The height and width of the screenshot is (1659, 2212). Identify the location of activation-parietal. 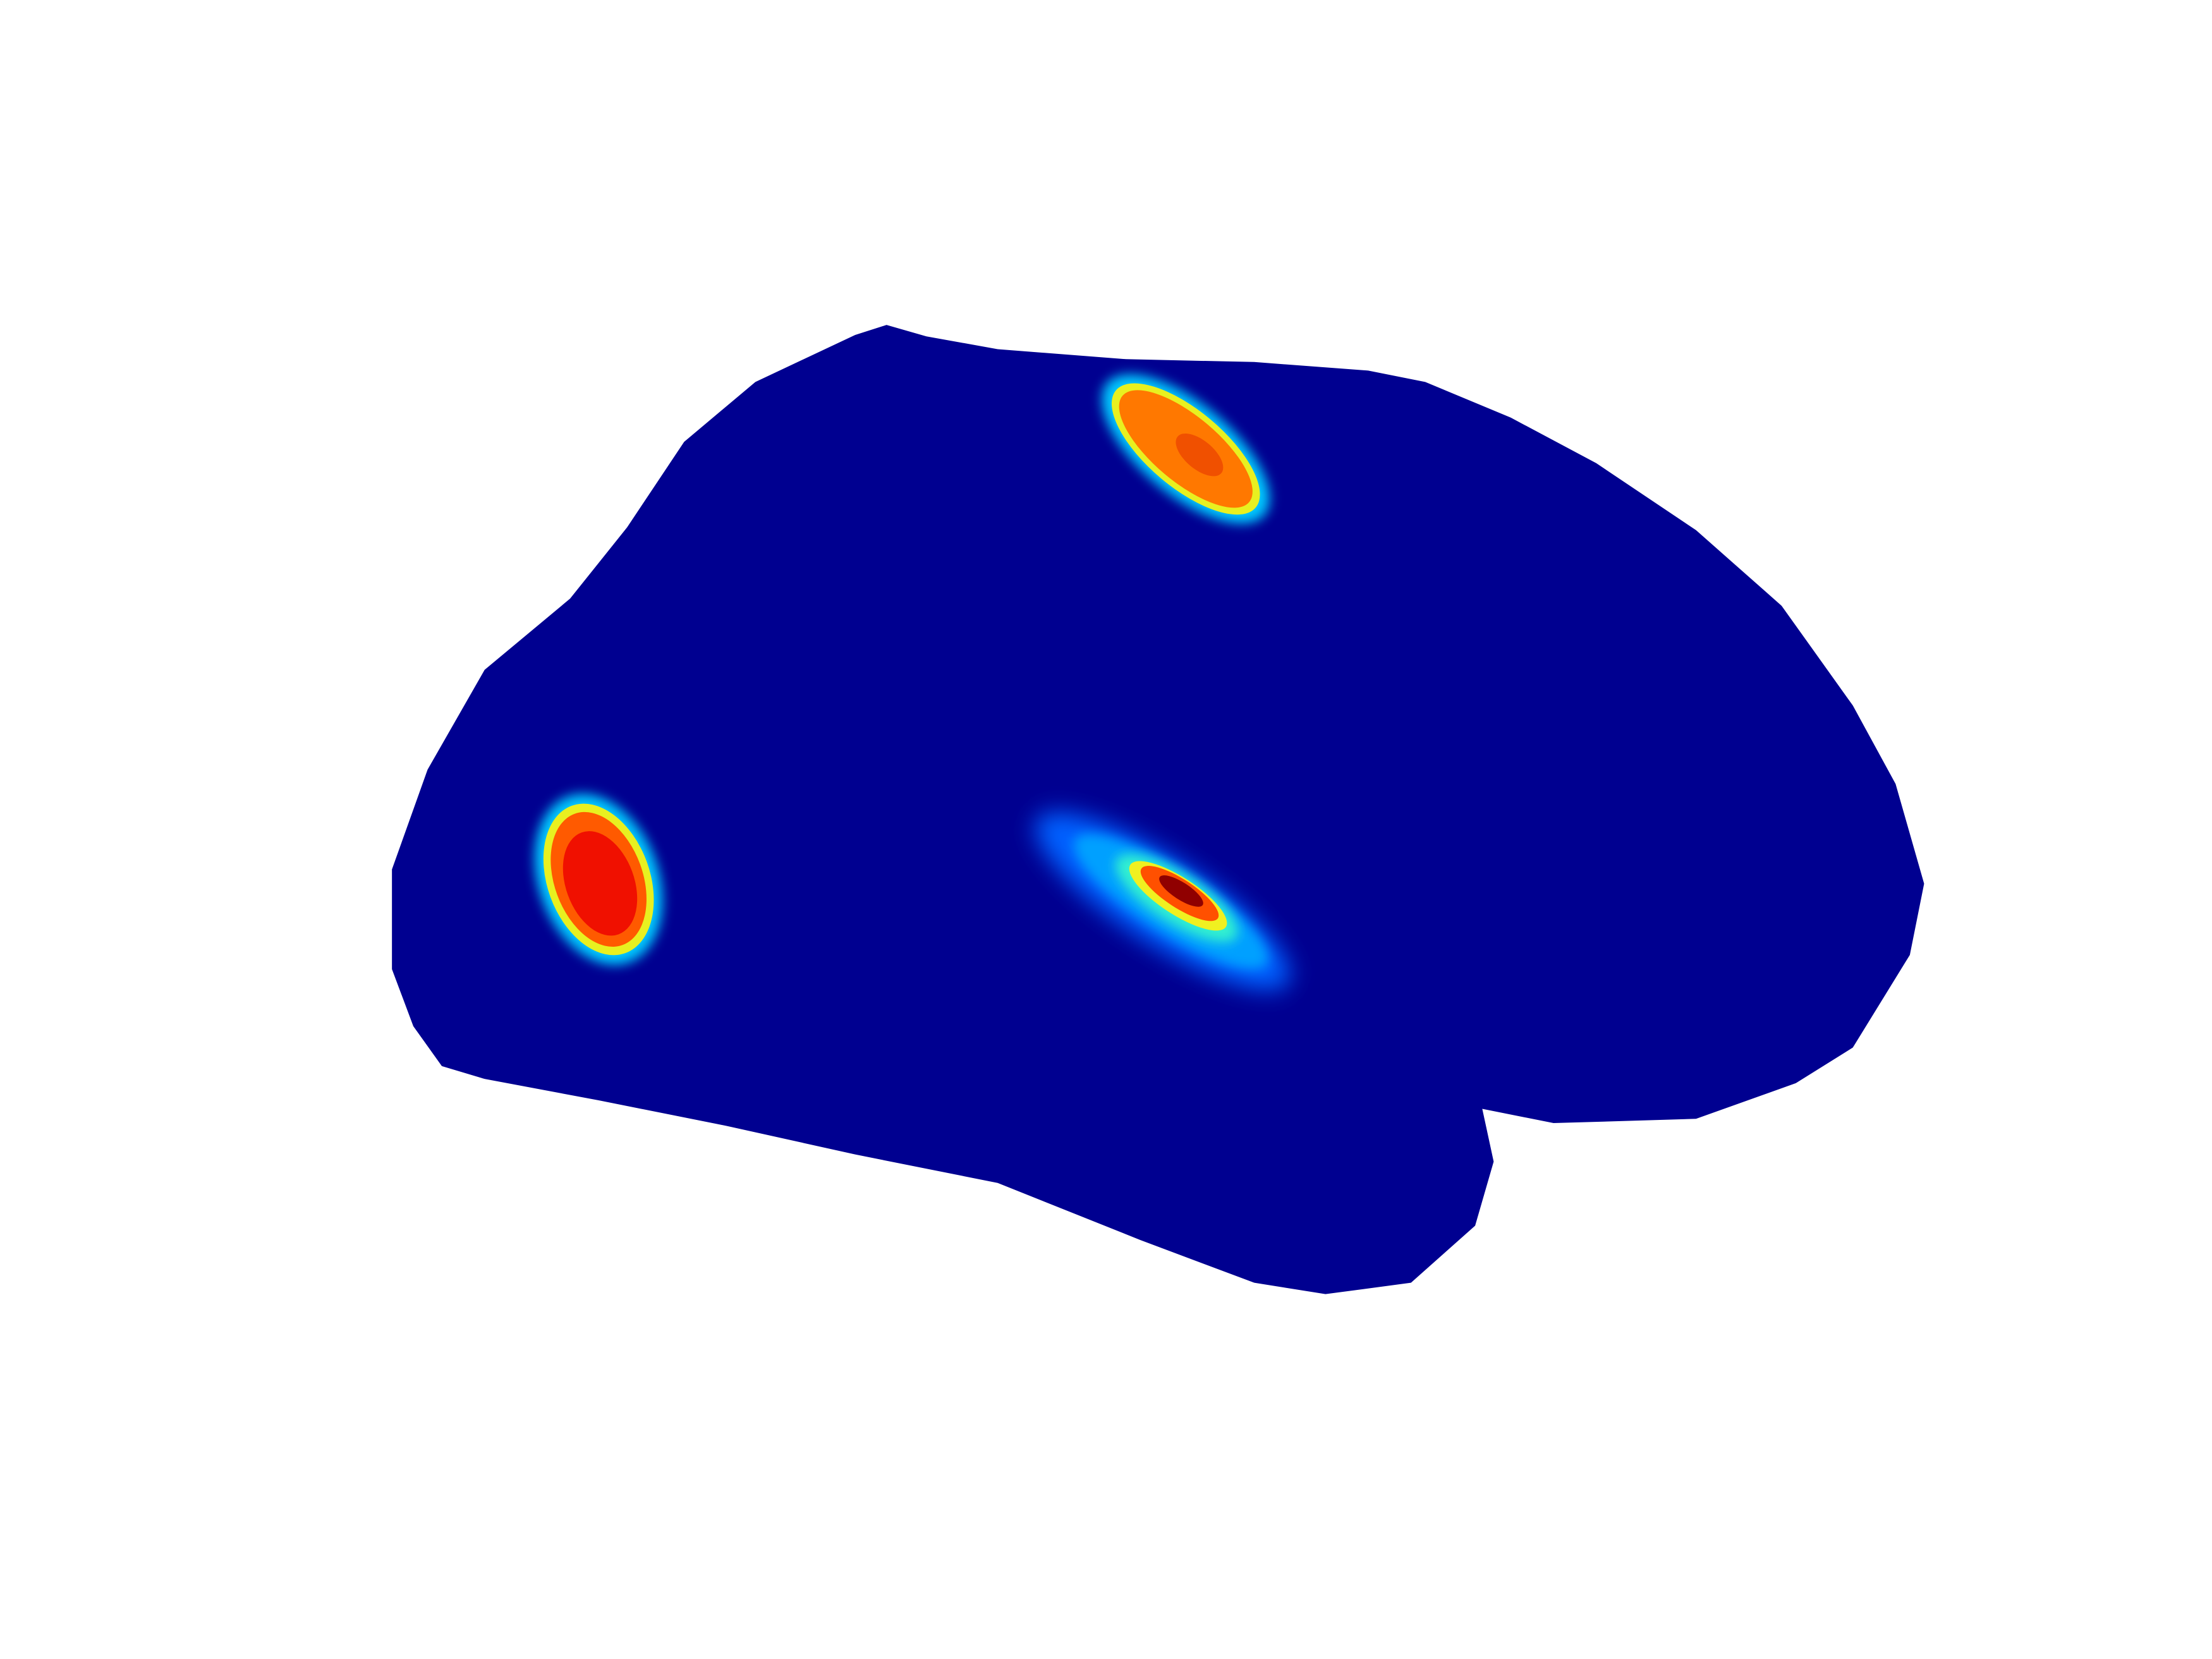
(1186, 449).